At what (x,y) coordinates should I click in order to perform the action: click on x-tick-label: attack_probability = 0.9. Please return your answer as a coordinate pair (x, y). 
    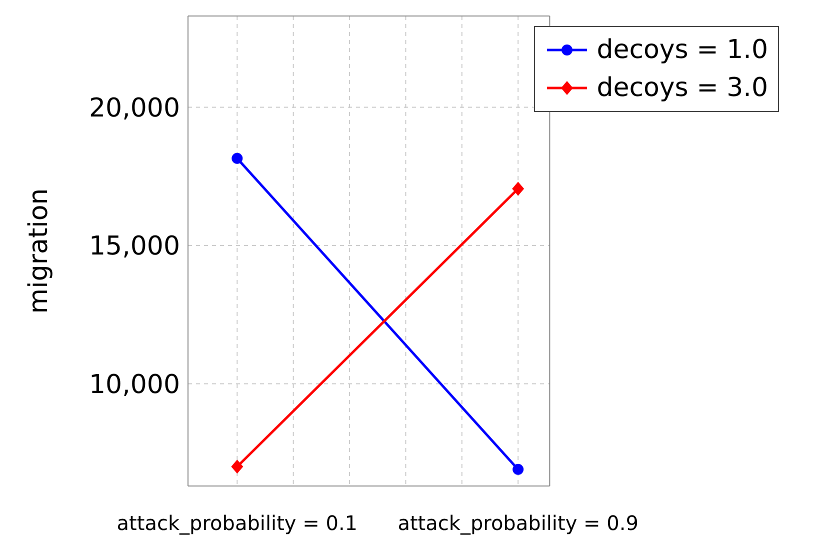
    Looking at the image, I should click on (518, 523).